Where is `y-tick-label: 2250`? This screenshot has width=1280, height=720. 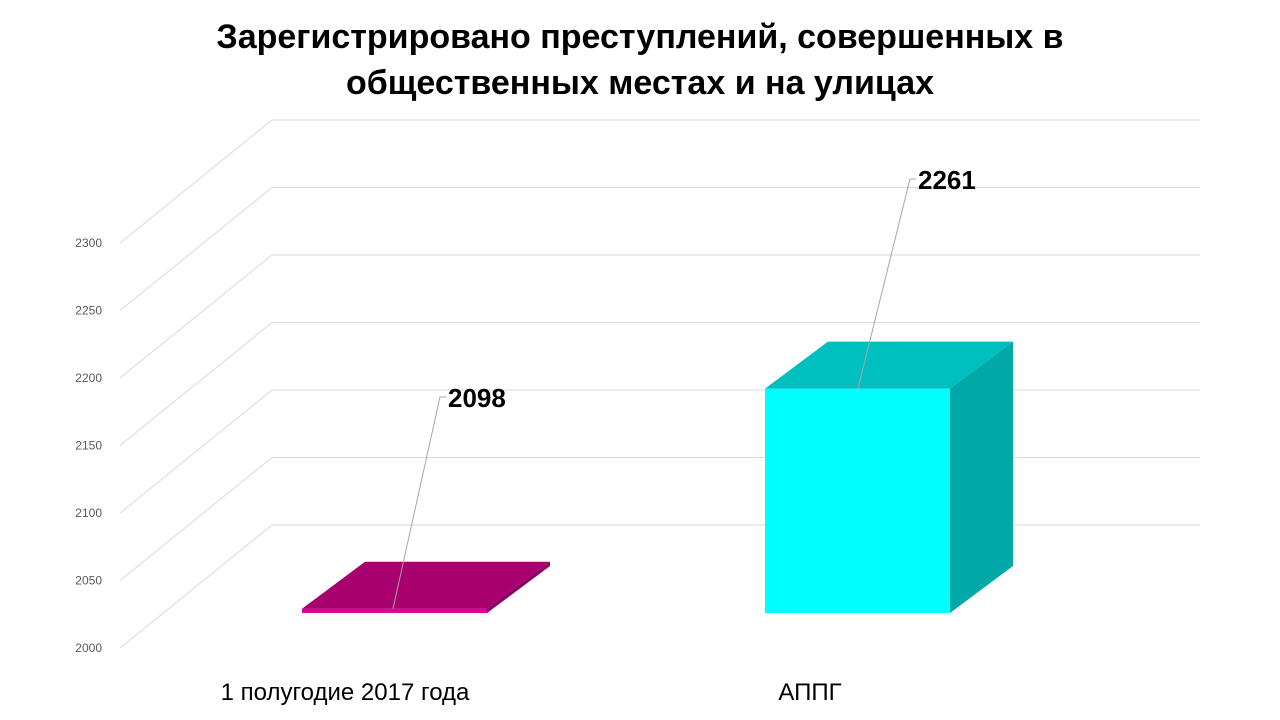 y-tick-label: 2250 is located at coordinates (88, 311).